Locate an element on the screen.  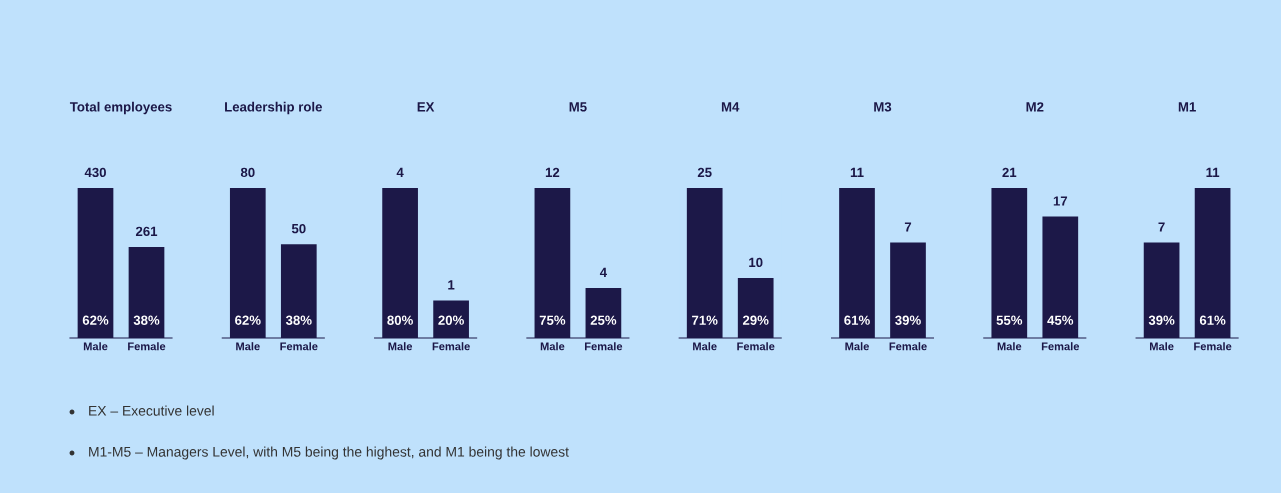
annotation: 29% is located at coordinates (755, 320).